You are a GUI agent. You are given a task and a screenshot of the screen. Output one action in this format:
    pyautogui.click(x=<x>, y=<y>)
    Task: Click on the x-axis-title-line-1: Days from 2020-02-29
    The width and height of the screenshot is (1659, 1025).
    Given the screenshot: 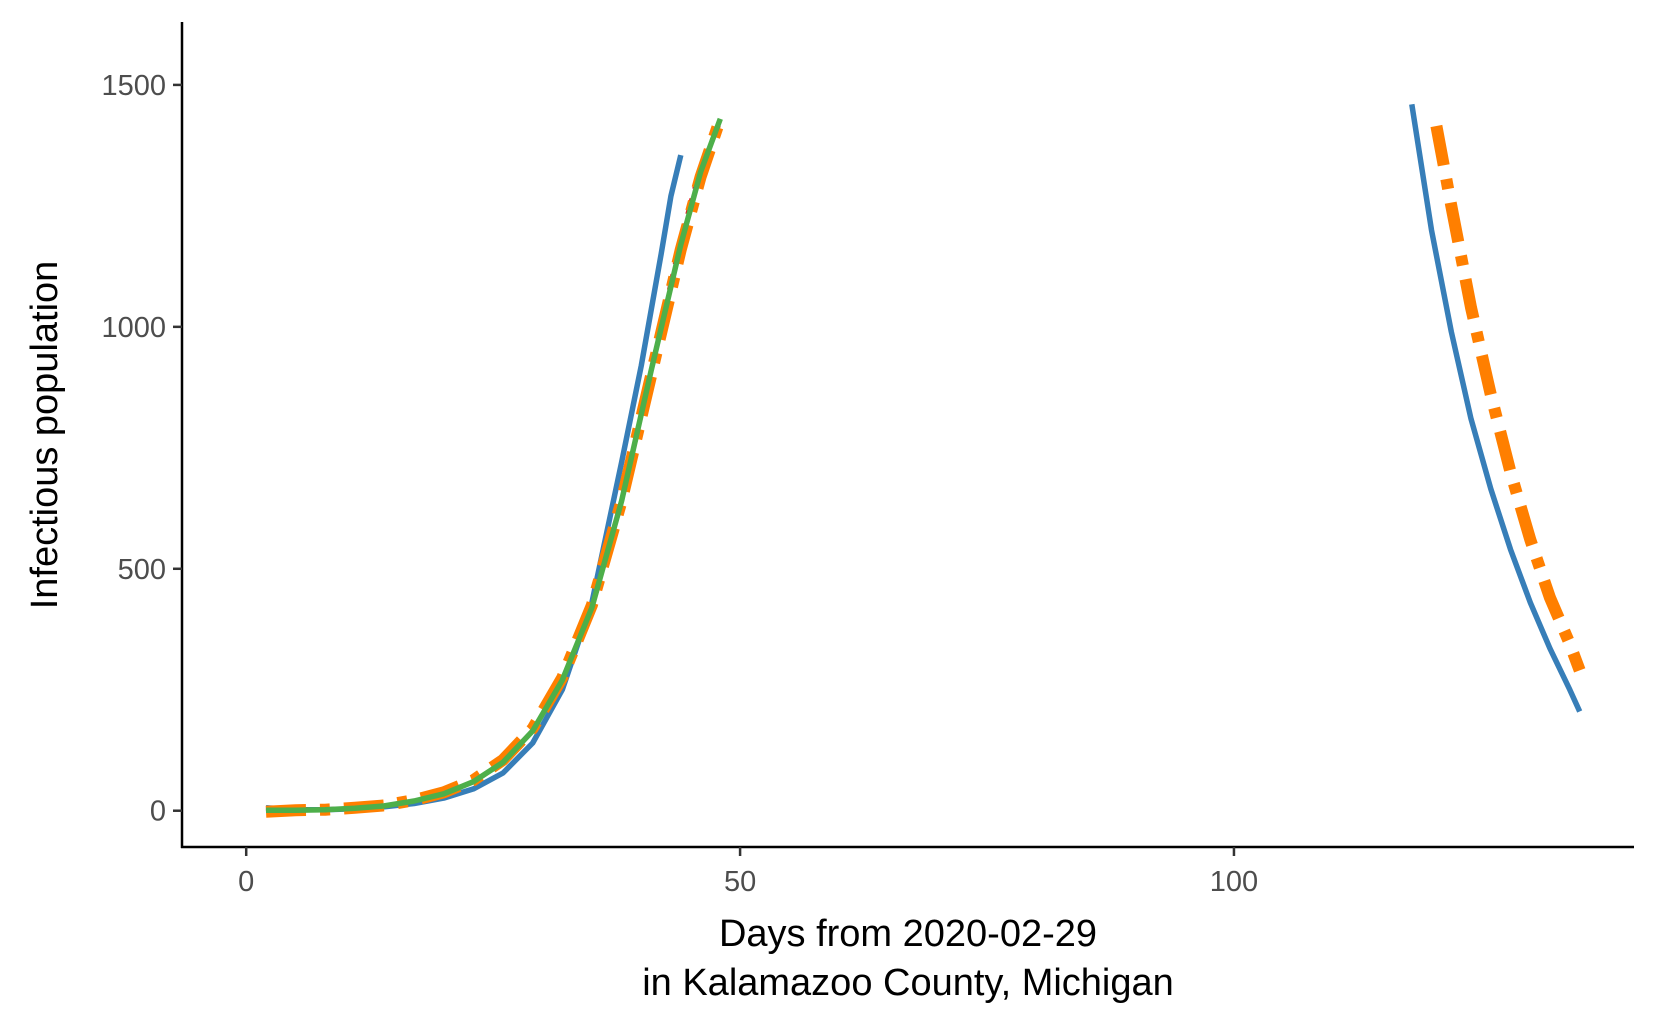 What is the action you would take?
    pyautogui.click(x=908, y=934)
    